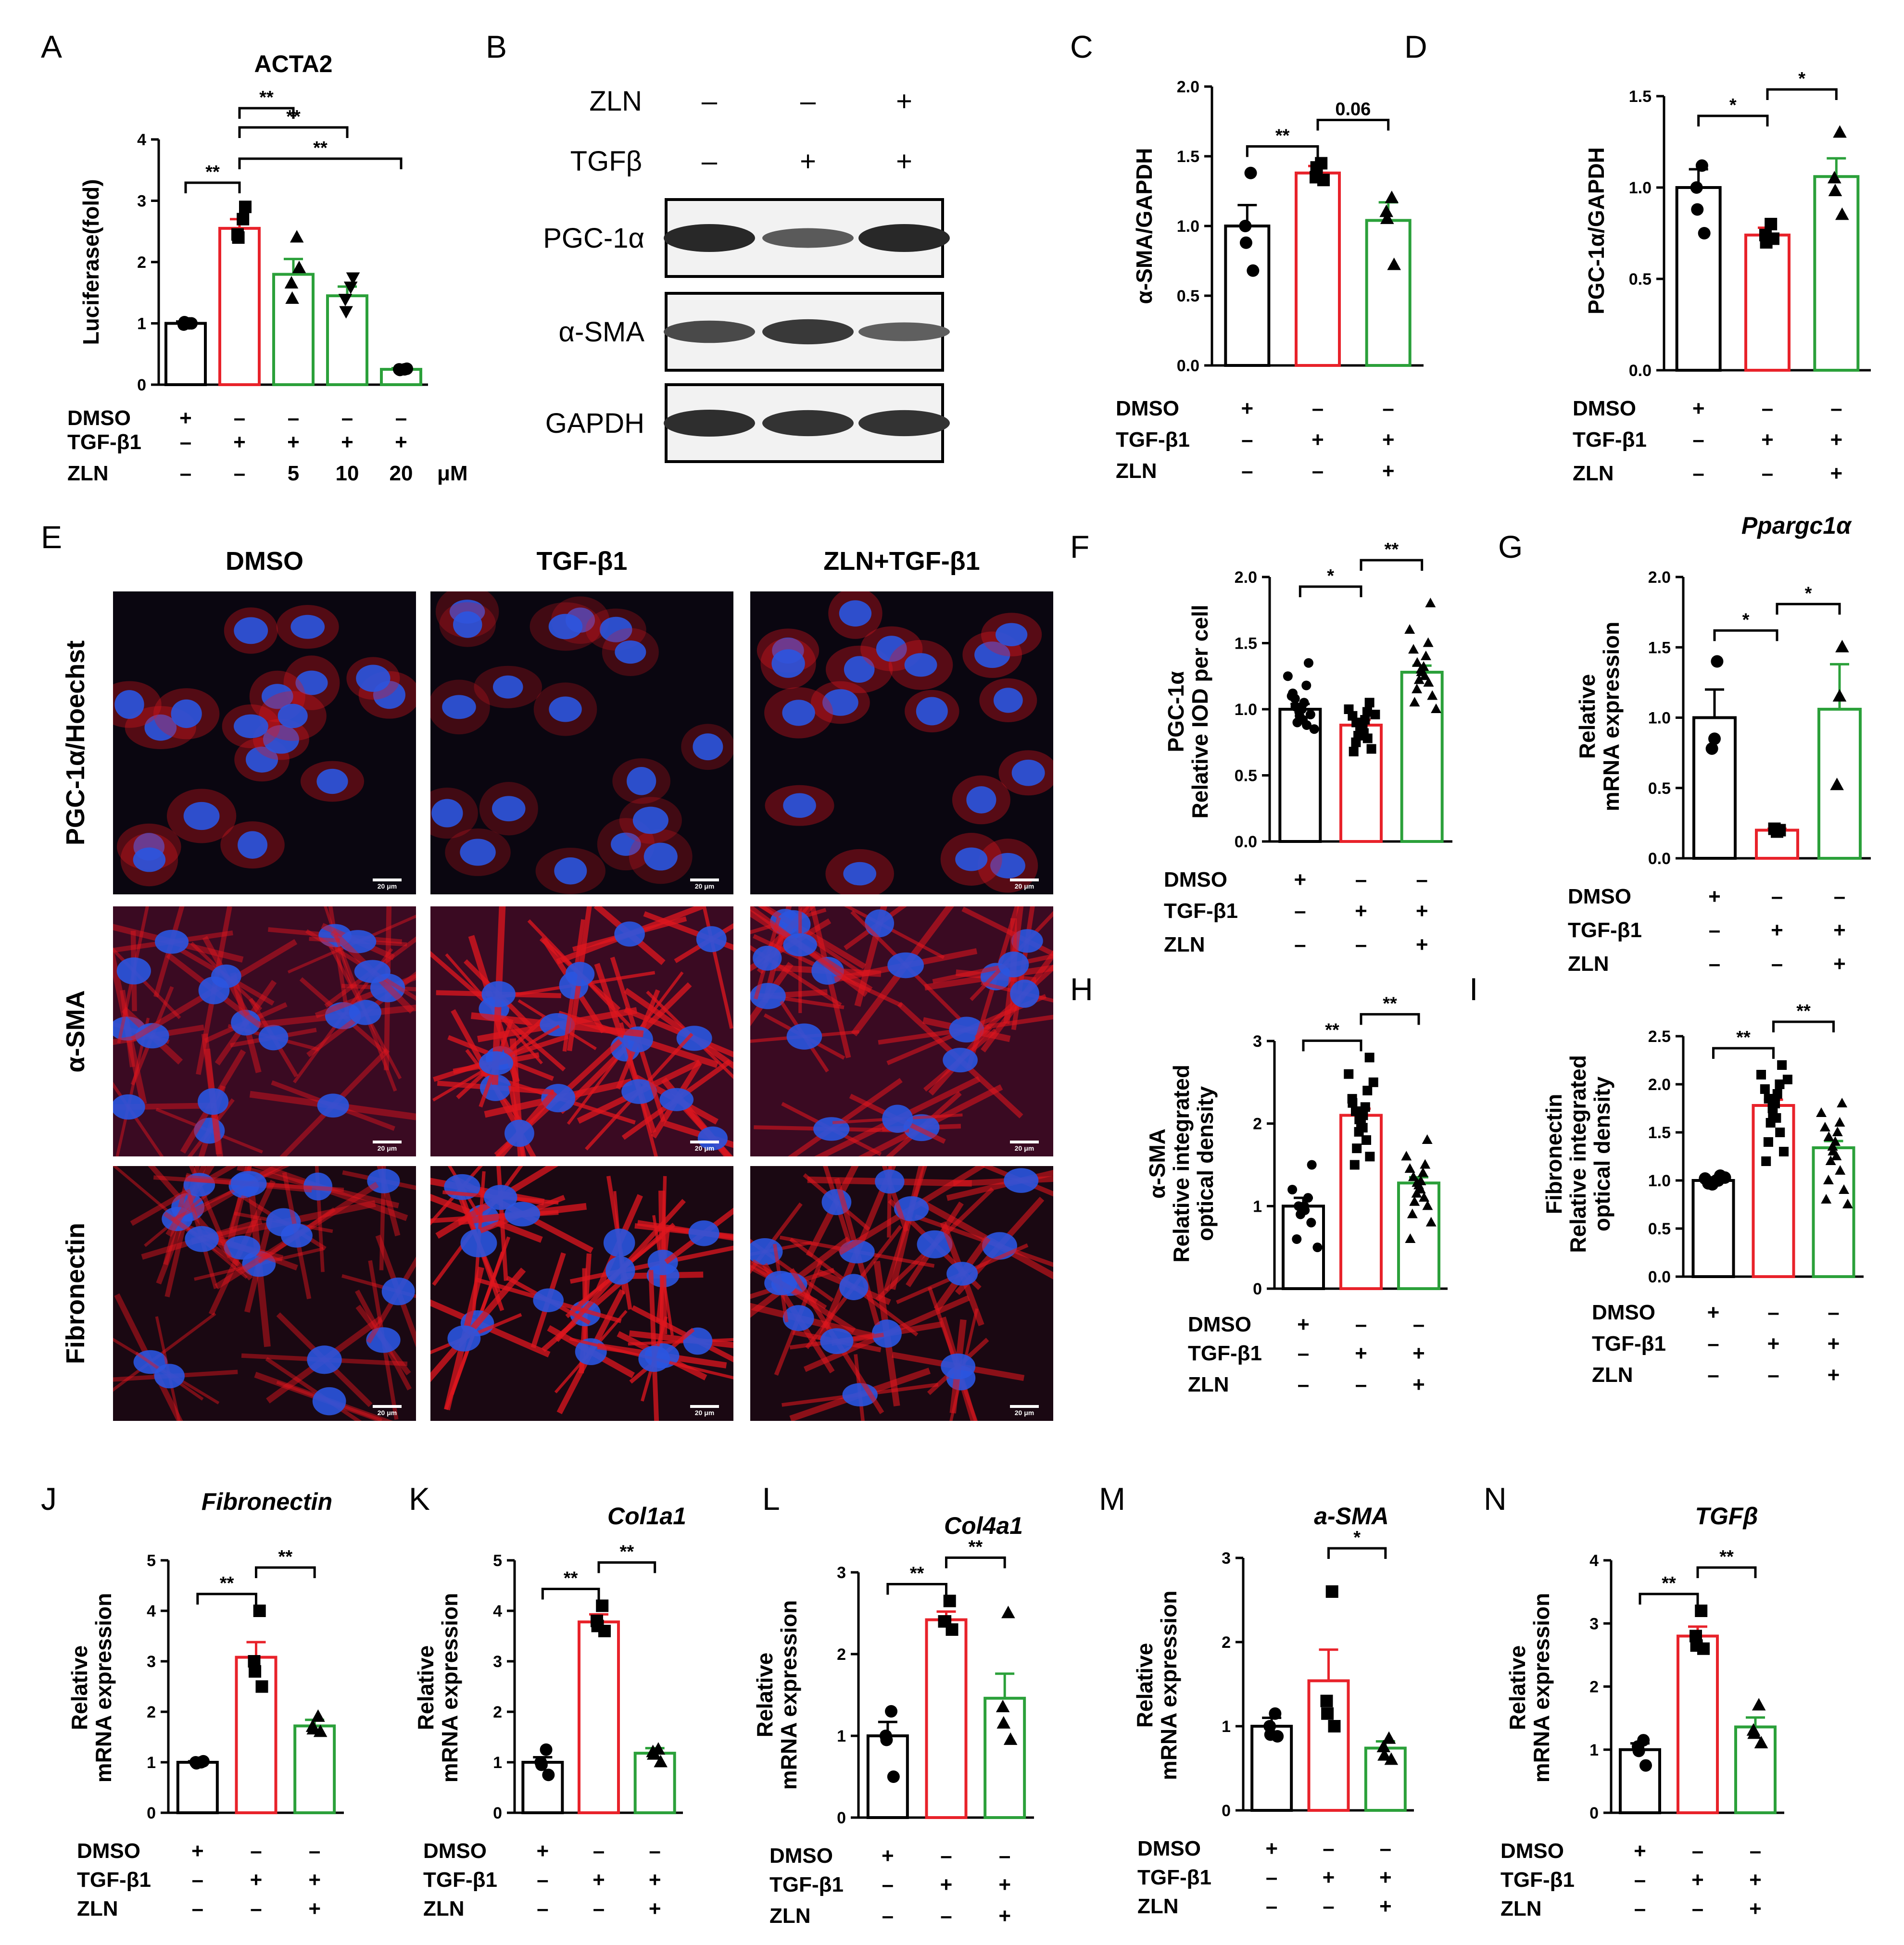 This screenshot has width=1904, height=1945. I want to click on blot-header-label: TGFβ, so click(606, 161).